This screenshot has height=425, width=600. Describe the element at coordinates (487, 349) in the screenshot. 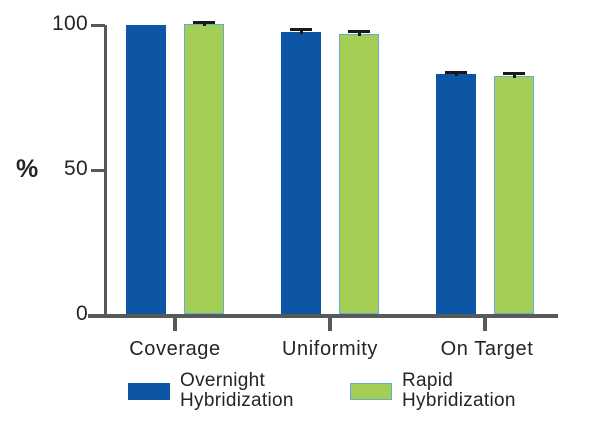

I see `category-label-on-target: On Target` at that location.